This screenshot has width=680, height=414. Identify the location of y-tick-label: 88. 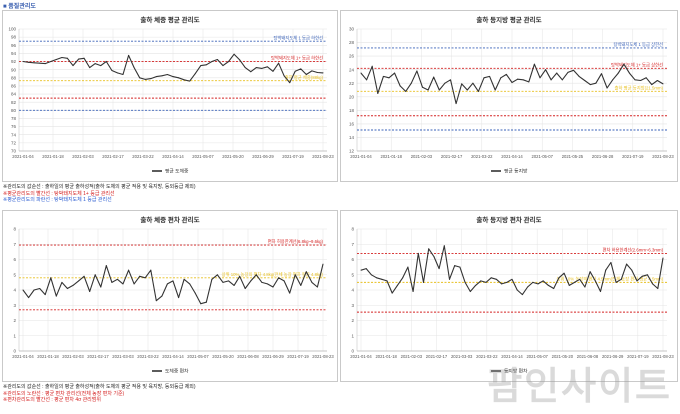
(14, 77).